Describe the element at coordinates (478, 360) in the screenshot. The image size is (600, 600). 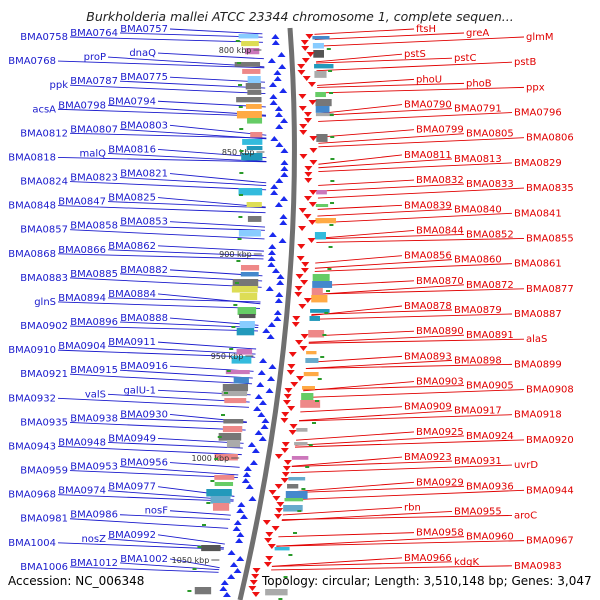
I see `gene-label: BMA0898` at that location.